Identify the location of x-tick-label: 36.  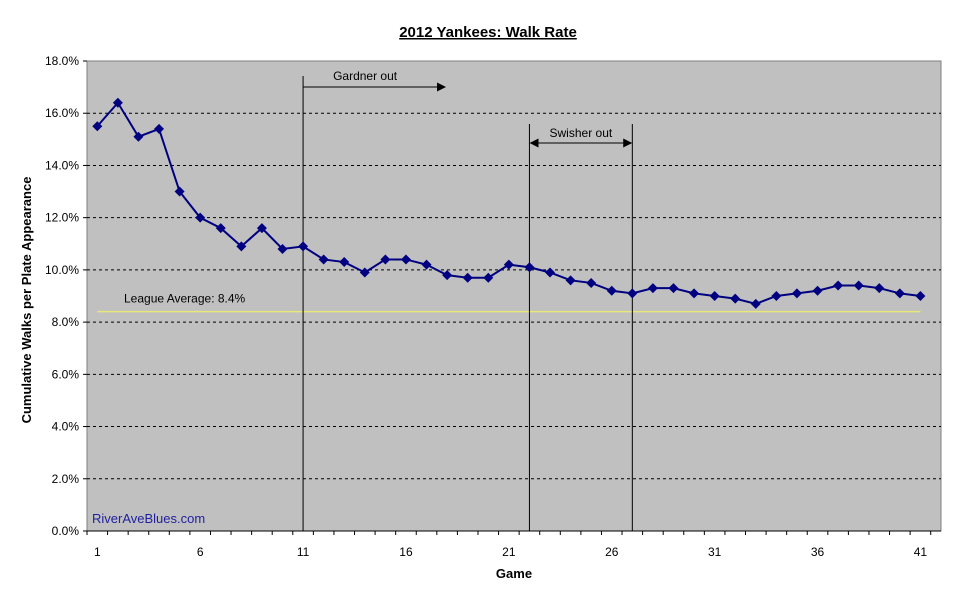
(818, 552).